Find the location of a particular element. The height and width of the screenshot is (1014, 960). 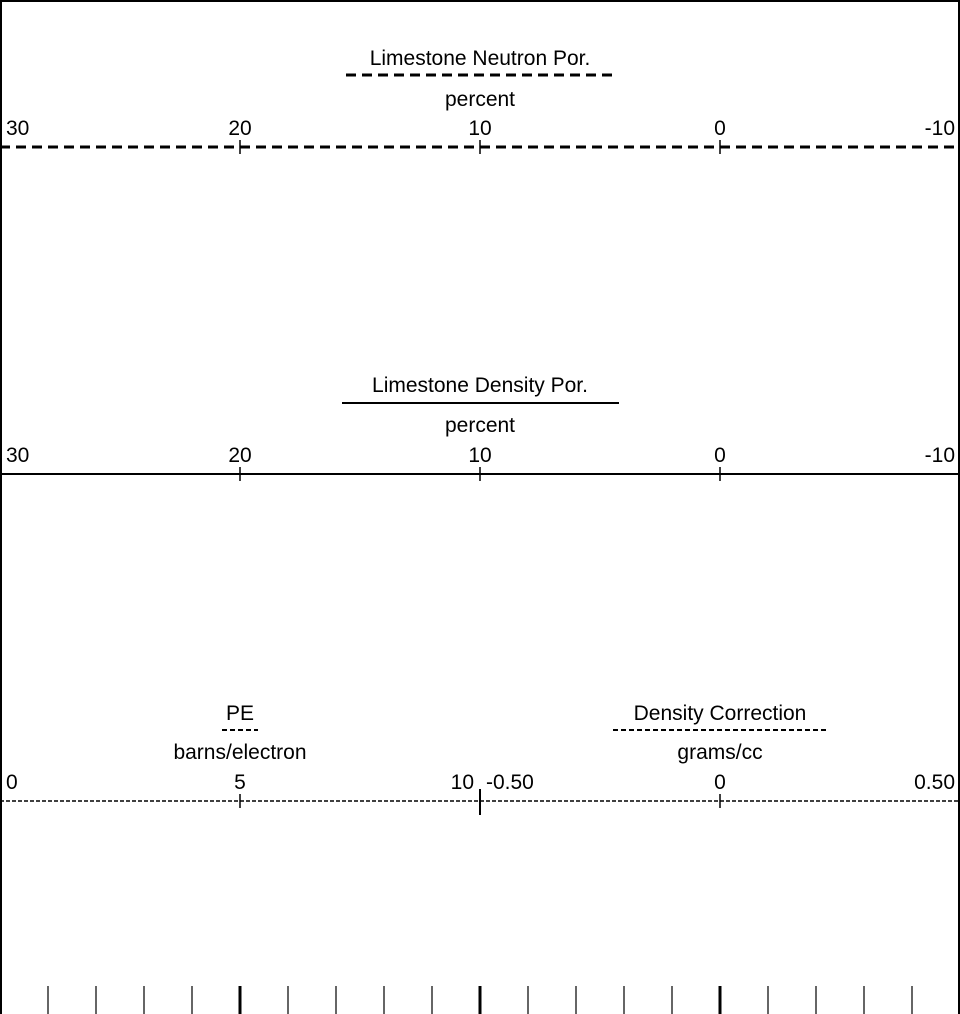

neutron-title: Limestone Neutron Por. is located at coordinates (480, 58).